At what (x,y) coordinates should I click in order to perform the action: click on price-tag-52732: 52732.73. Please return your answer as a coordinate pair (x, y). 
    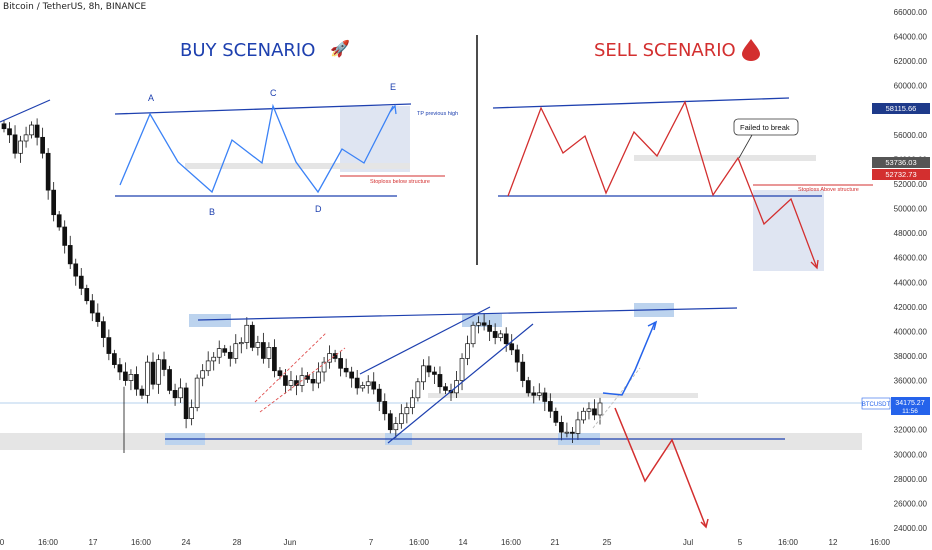
    Looking at the image, I should click on (901, 174).